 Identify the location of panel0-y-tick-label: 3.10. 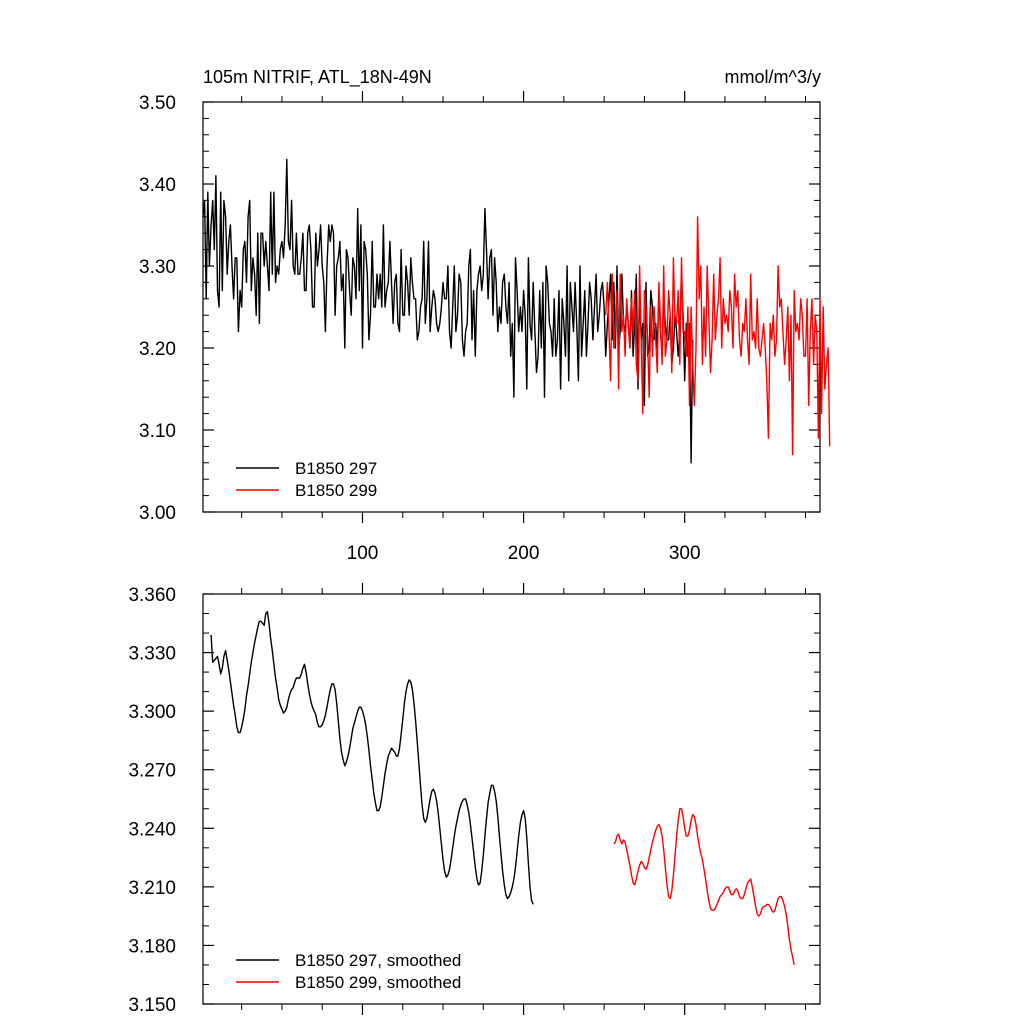
(157, 431).